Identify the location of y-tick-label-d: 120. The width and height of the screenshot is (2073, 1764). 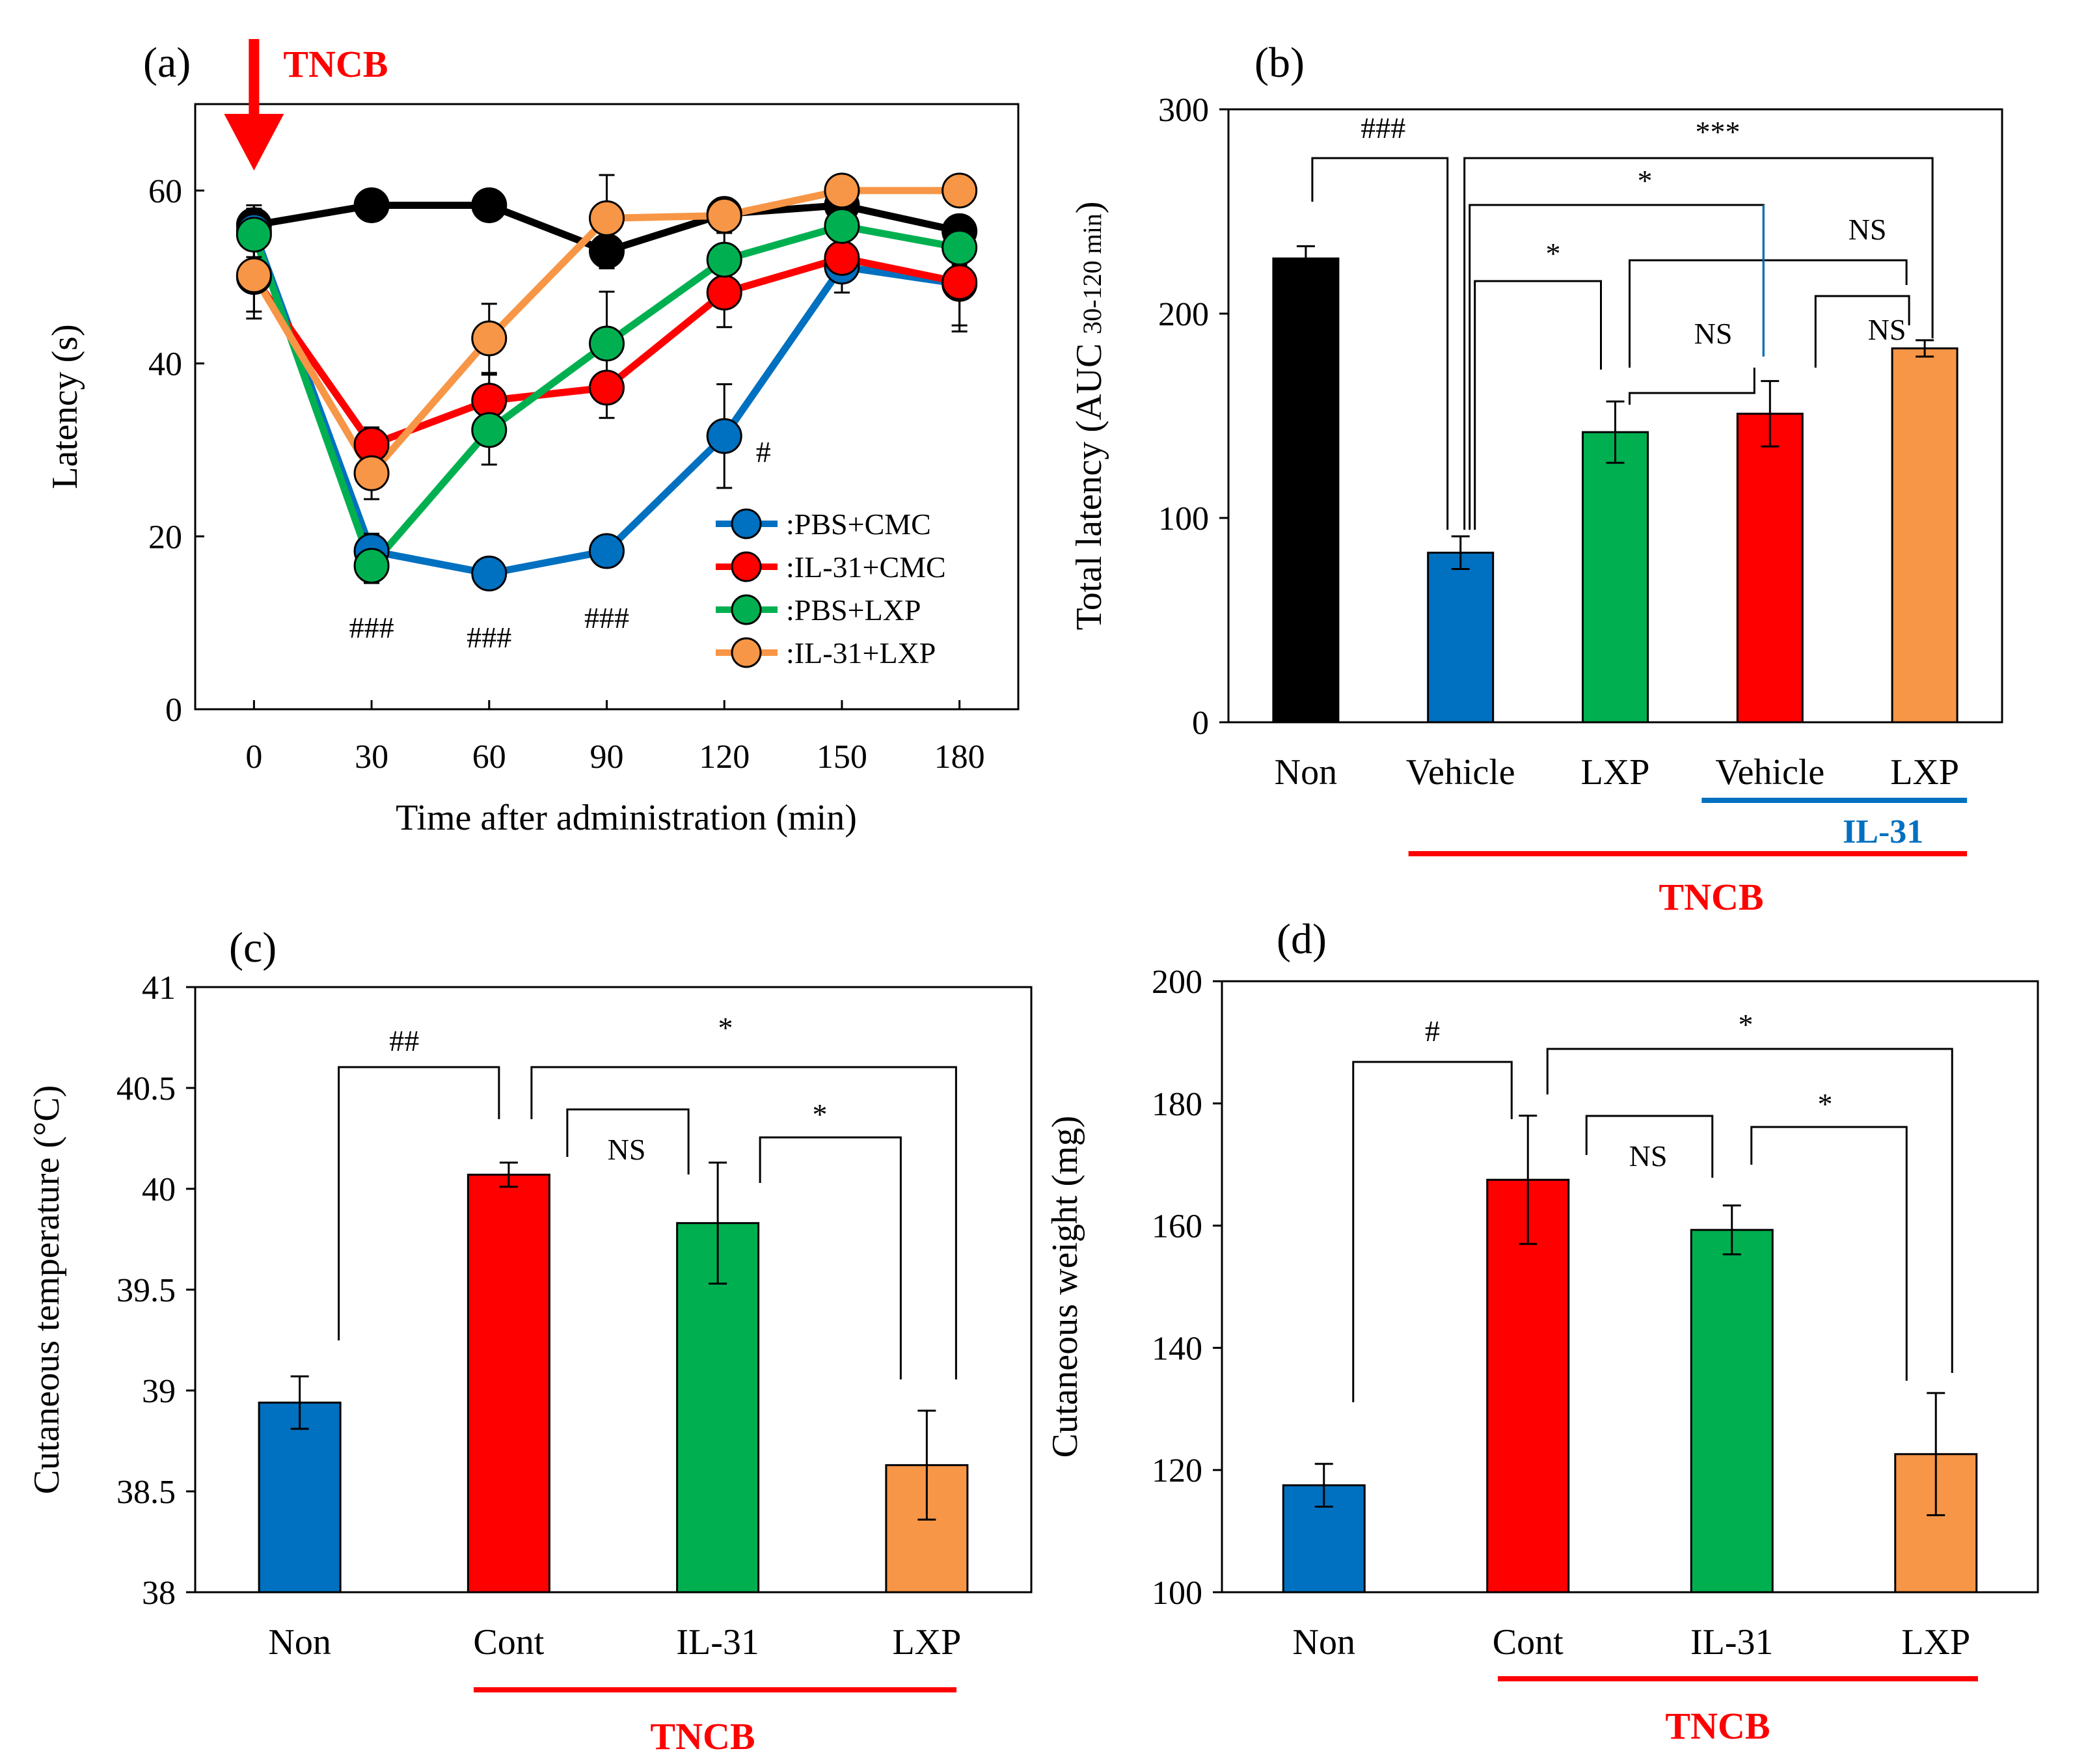
(1177, 1470).